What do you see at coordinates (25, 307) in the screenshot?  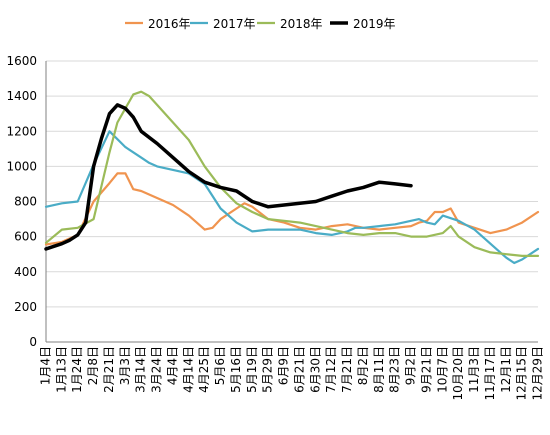 I see `y-tick-label: 200` at bounding box center [25, 307].